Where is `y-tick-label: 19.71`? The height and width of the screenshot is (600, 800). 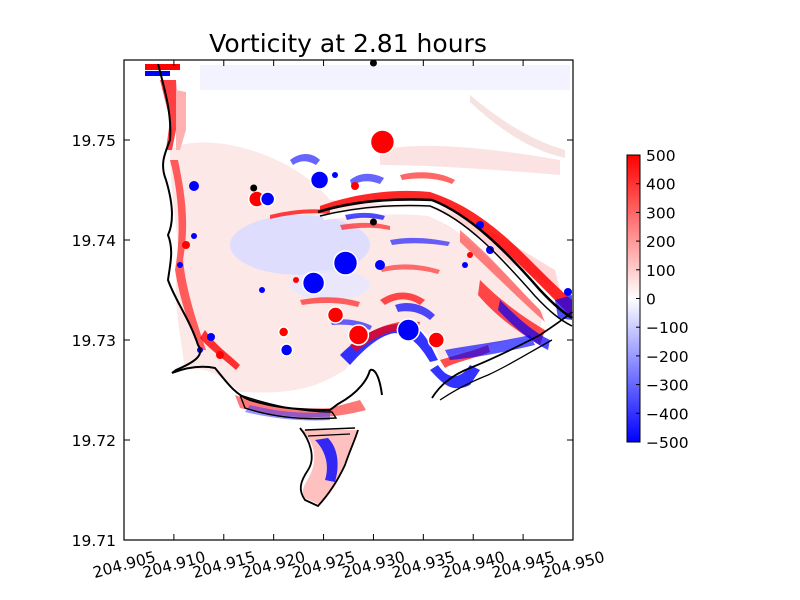
y-tick-label: 19.71 is located at coordinates (94, 541).